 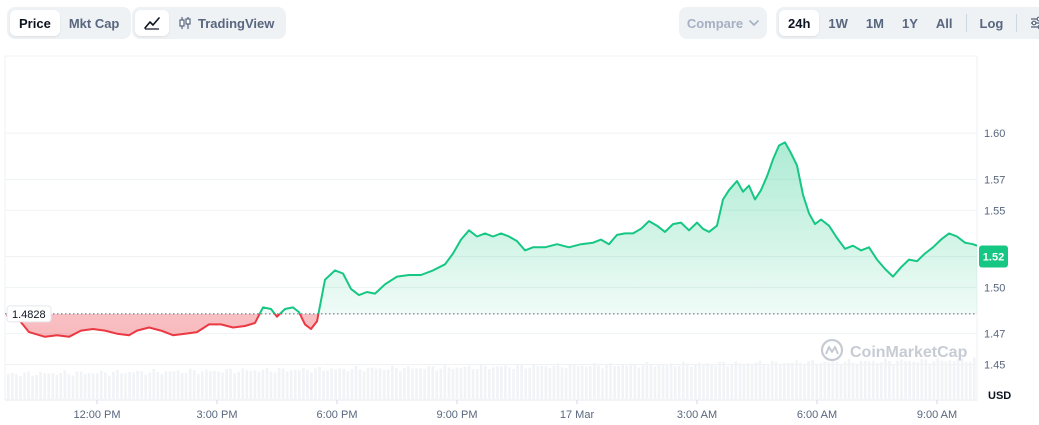 I want to click on coinmarketcap-logo-icon, so click(x=832, y=350).